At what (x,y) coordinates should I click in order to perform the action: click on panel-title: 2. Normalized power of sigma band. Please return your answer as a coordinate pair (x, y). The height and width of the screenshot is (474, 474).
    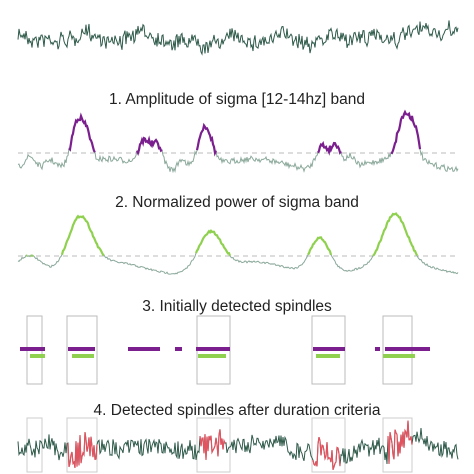
    Looking at the image, I should click on (237, 202).